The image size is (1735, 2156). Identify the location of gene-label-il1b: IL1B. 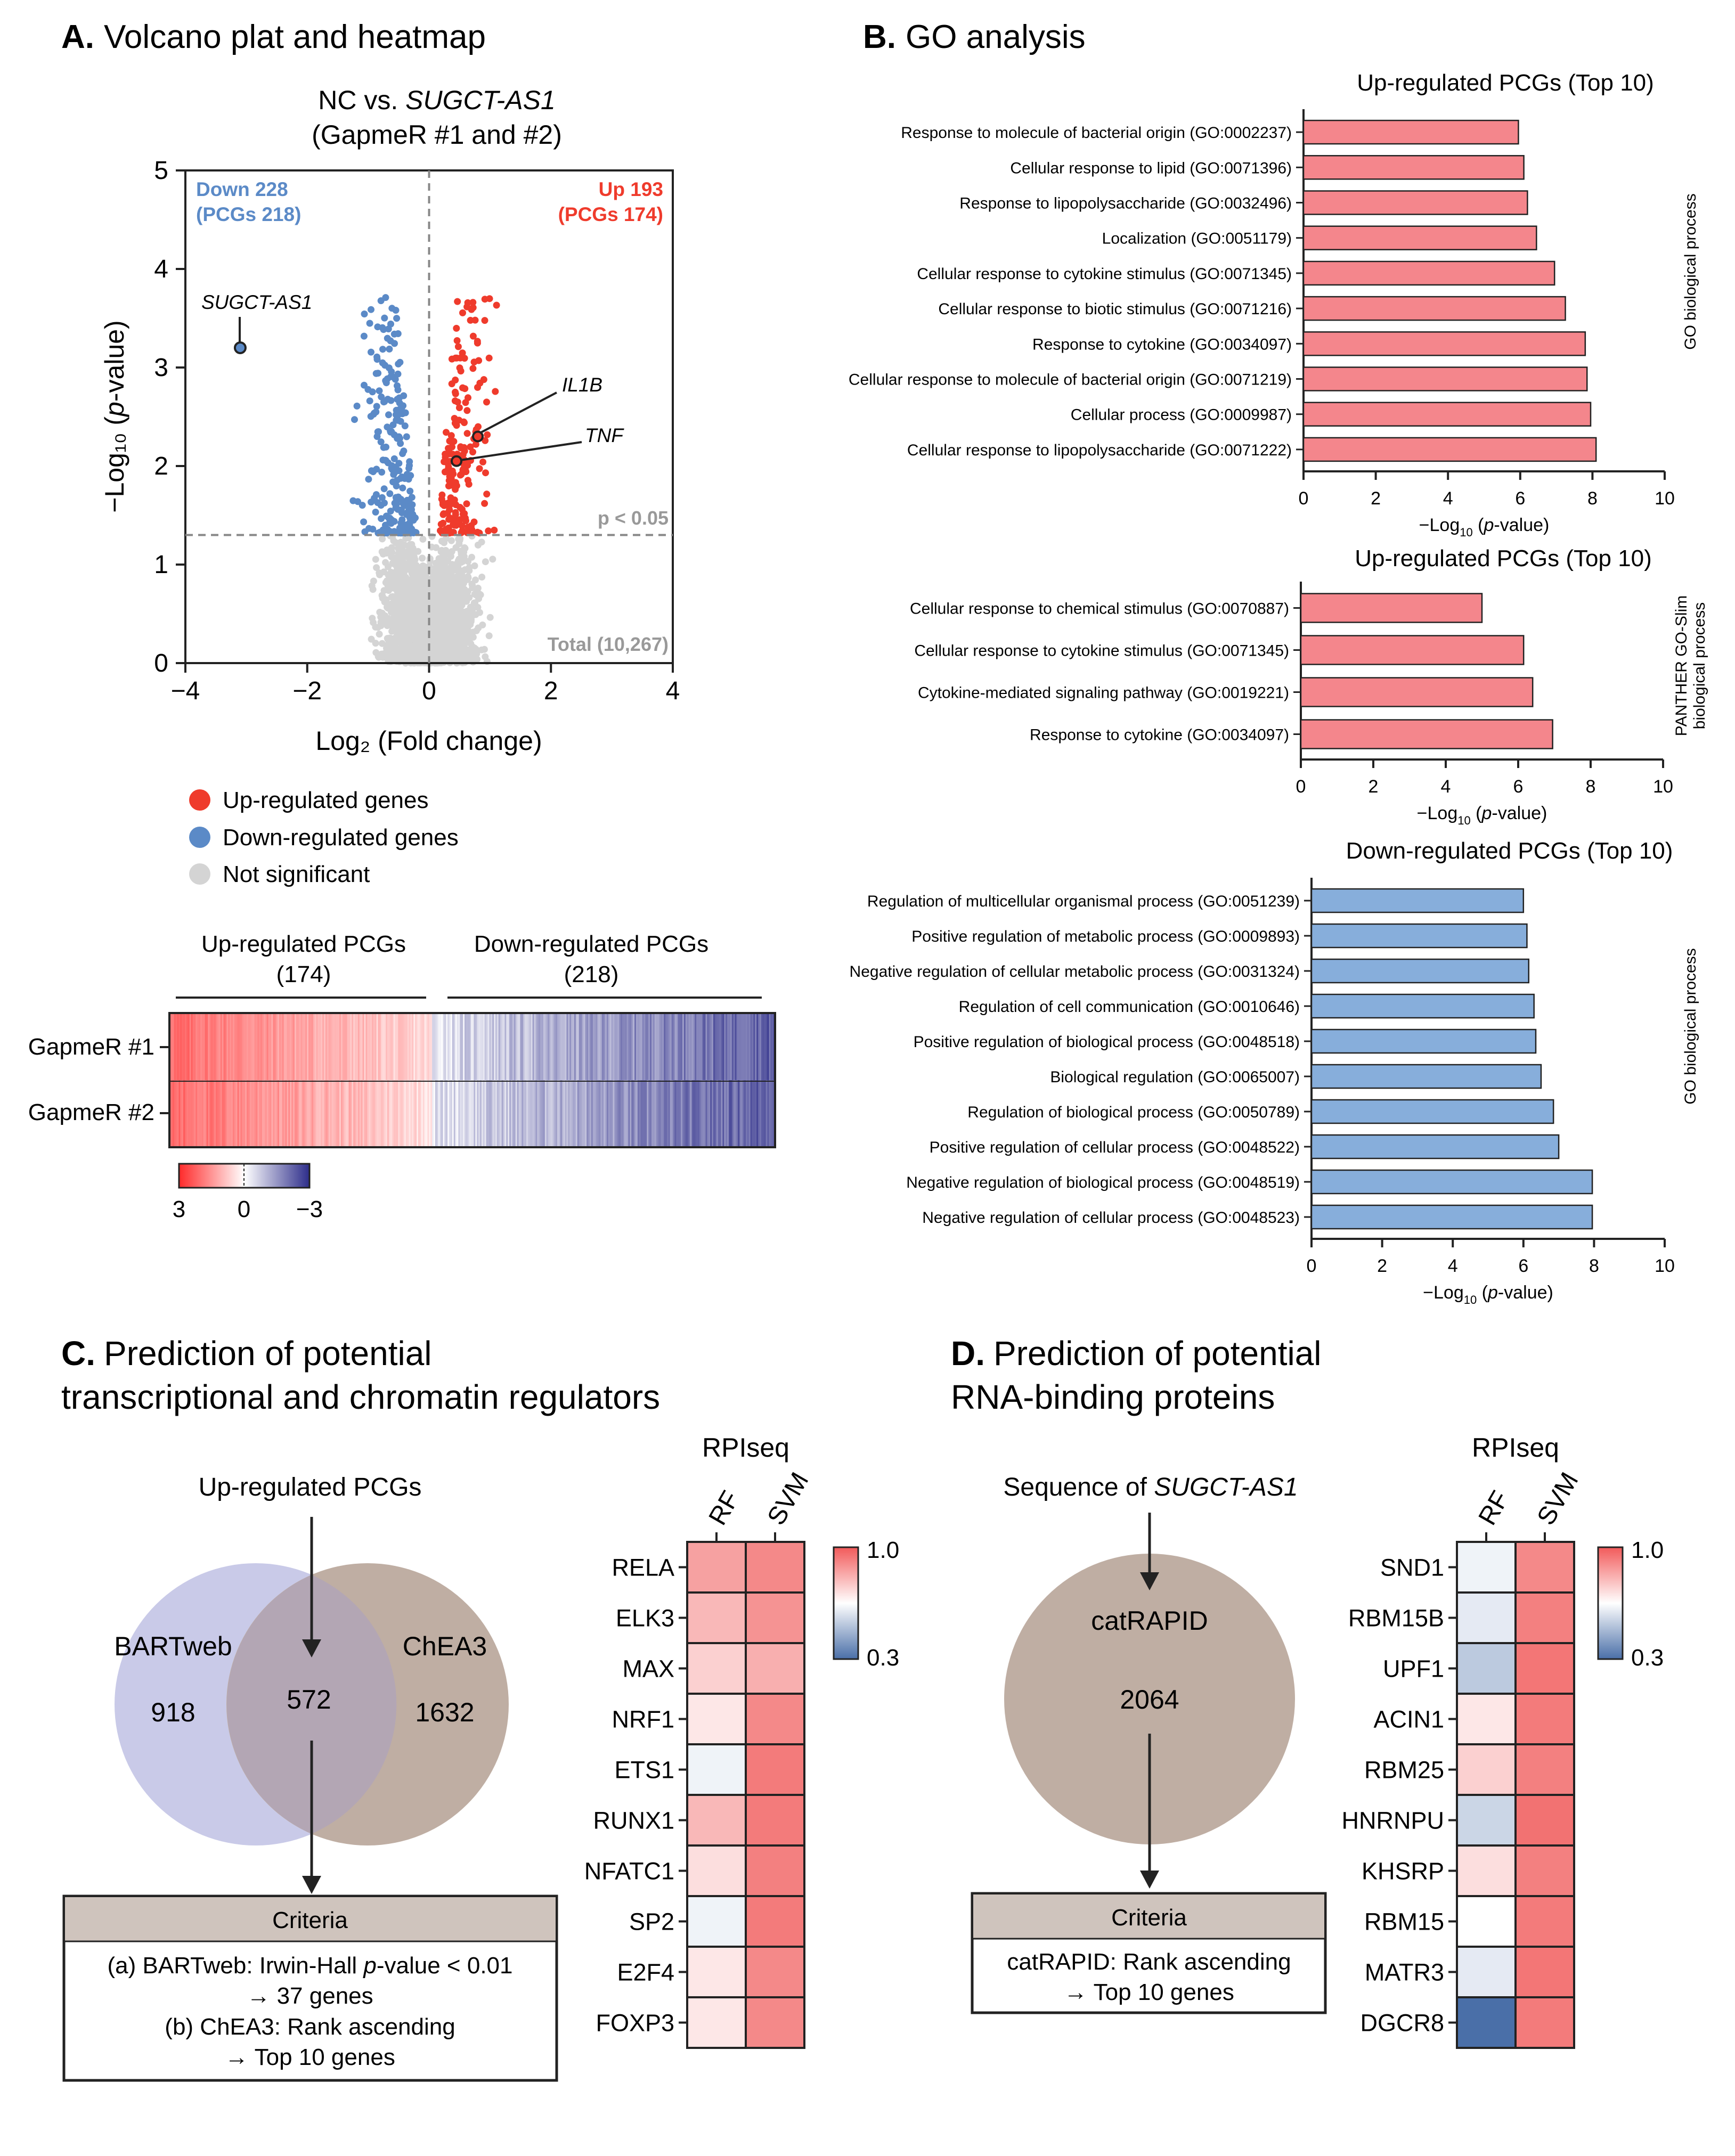
(582, 385).